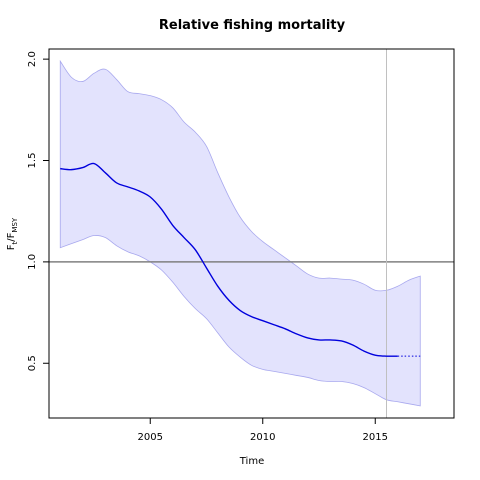 Image resolution: width=480 pixels, height=480 pixels. I want to click on y-label-sub-t: t, so click(15, 242).